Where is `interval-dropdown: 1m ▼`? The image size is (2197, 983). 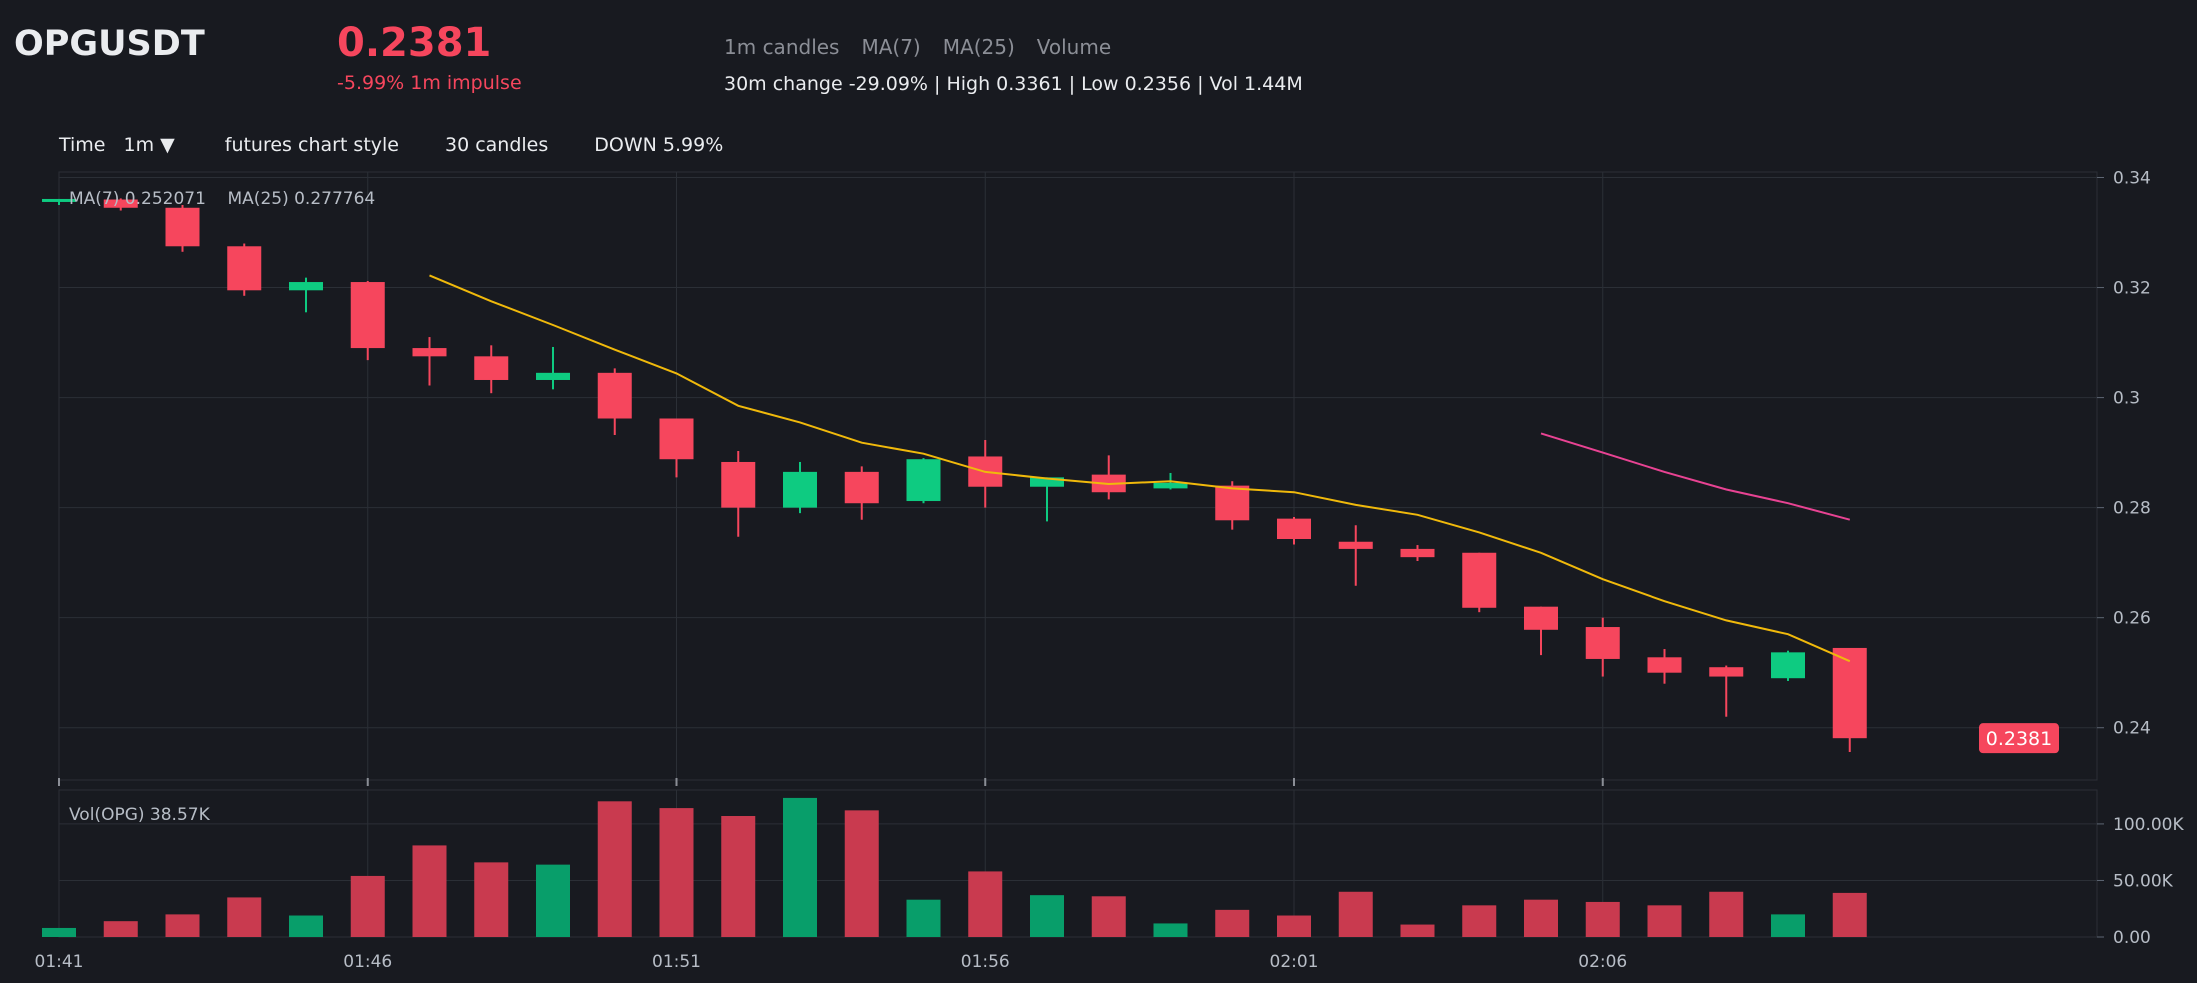 interval-dropdown: 1m ▼ is located at coordinates (149, 145).